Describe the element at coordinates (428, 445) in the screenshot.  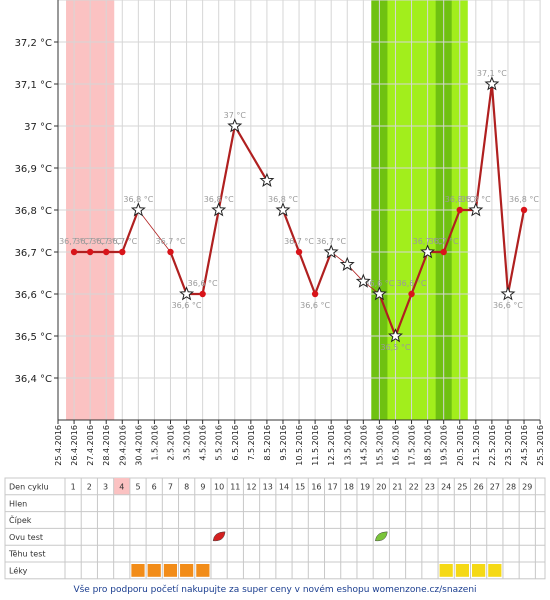
I see `x-tick-label: 18.5.2016` at that location.